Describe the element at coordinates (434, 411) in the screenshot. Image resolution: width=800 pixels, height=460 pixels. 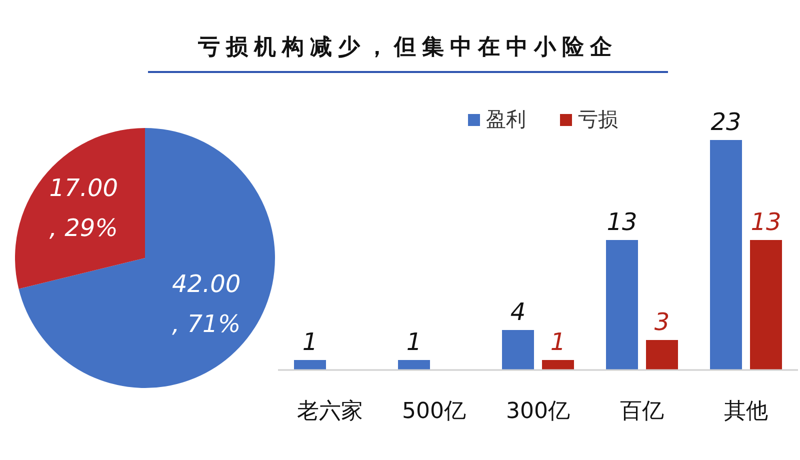
I see `x-tick-label: 500亿` at that location.